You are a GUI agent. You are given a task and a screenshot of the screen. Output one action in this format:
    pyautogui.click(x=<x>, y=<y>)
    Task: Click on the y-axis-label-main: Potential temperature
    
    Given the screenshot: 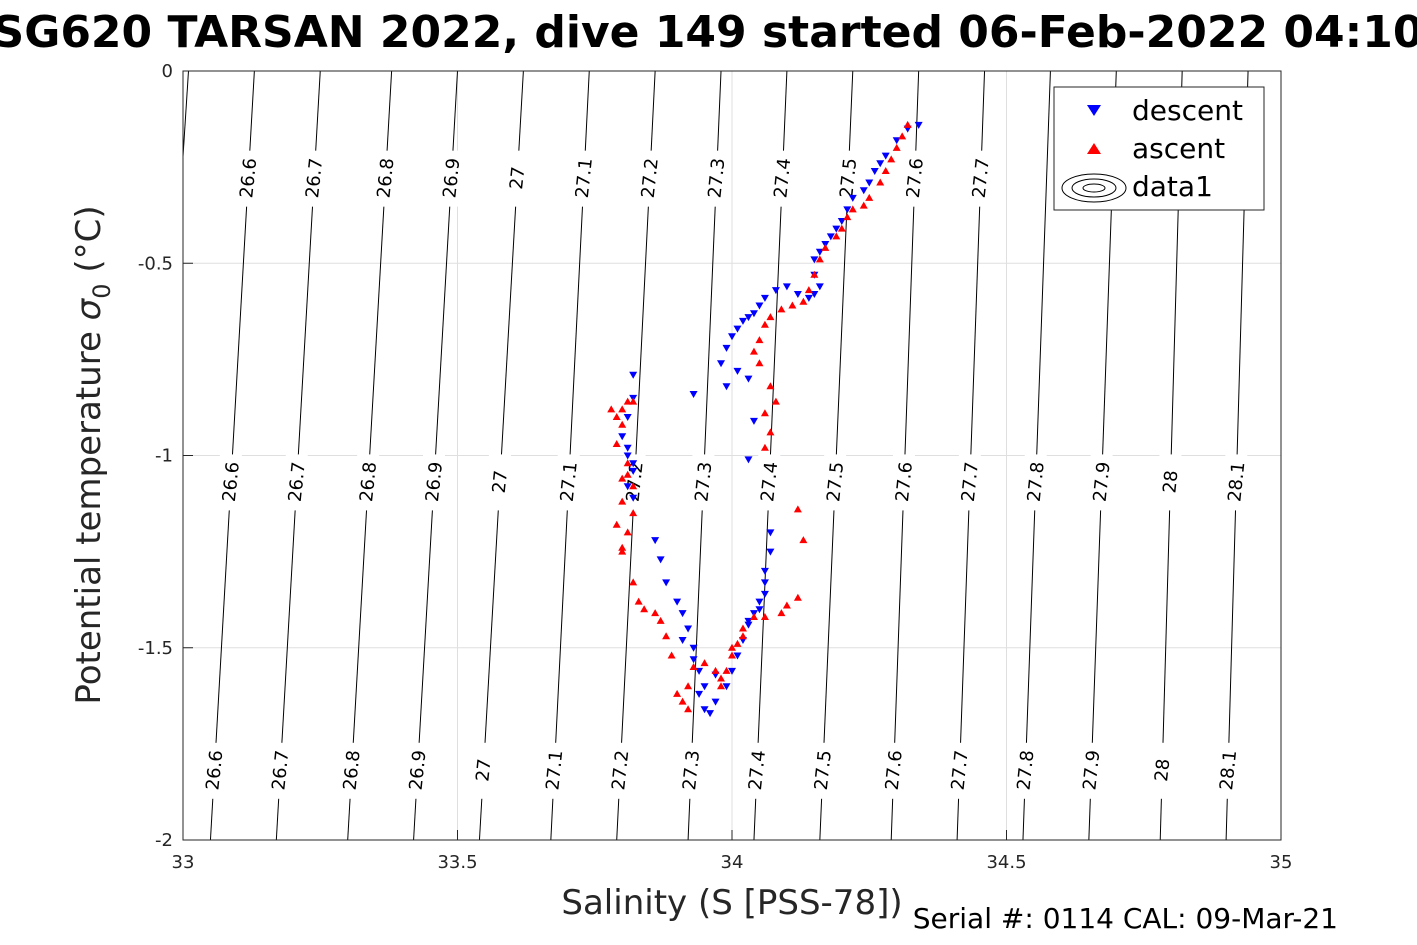 What is the action you would take?
    pyautogui.click(x=89, y=512)
    